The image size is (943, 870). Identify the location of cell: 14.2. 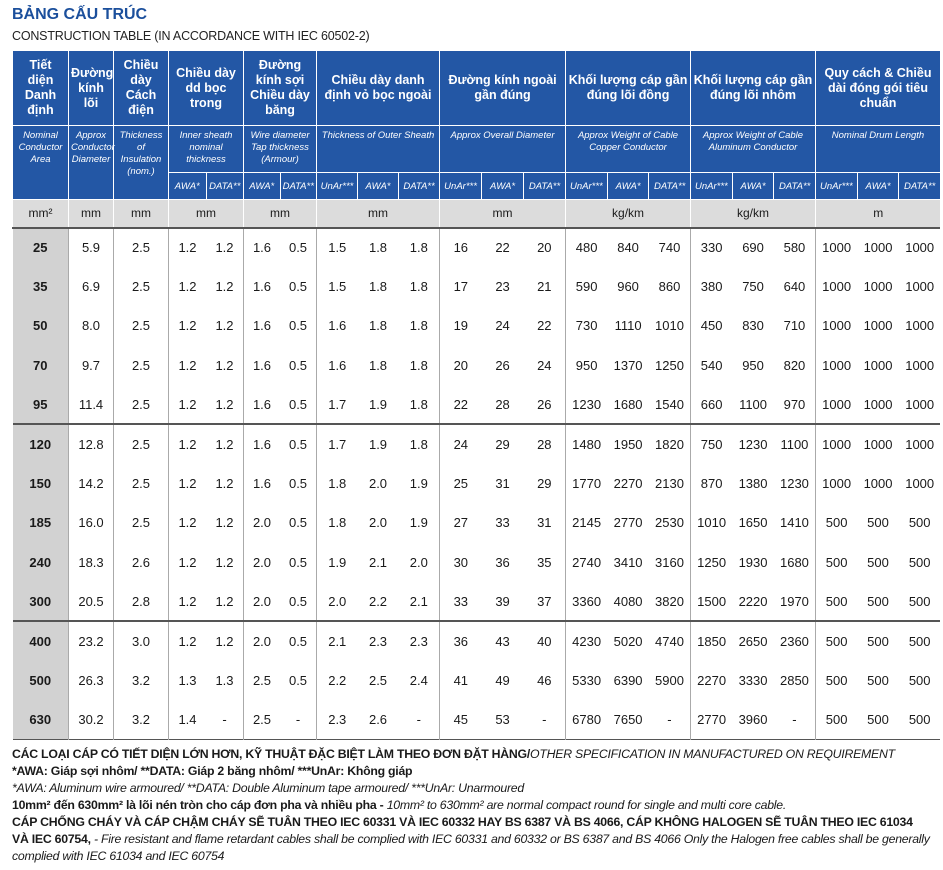
(91, 483).